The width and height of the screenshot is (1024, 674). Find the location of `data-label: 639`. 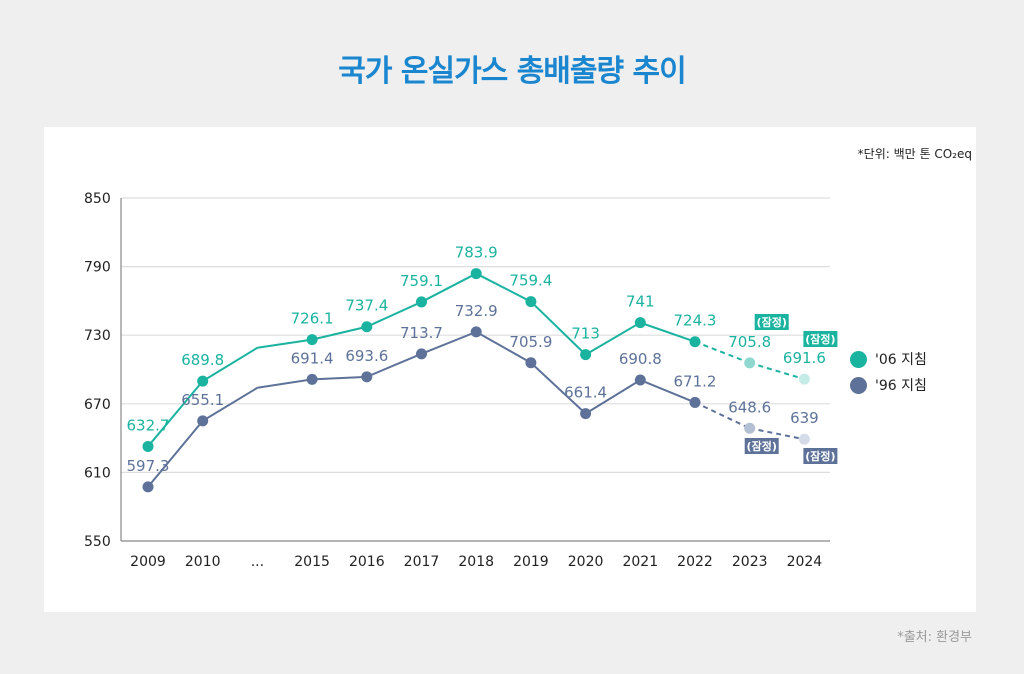

data-label: 639 is located at coordinates (804, 418).